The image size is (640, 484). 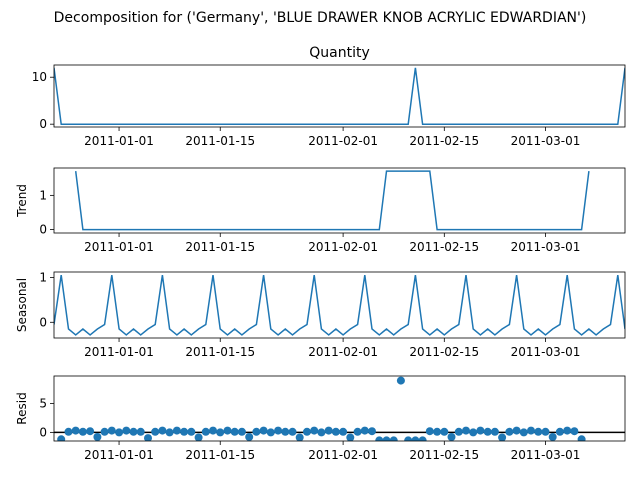 What do you see at coordinates (22, 408) in the screenshot?
I see `y-axis-label: Resid` at bounding box center [22, 408].